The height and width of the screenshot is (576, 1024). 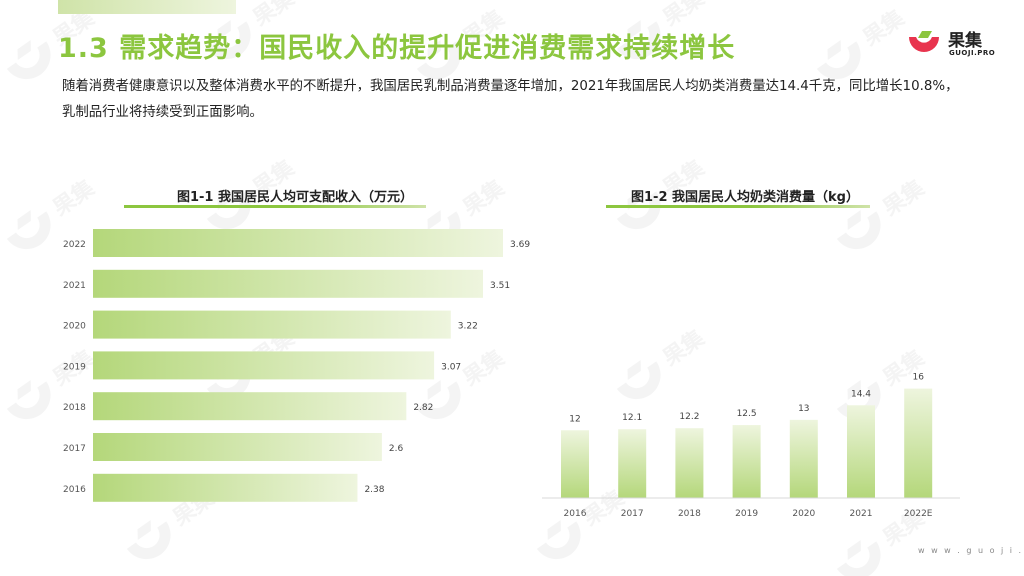 I want to click on data-label: 2.82, so click(x=423, y=408).